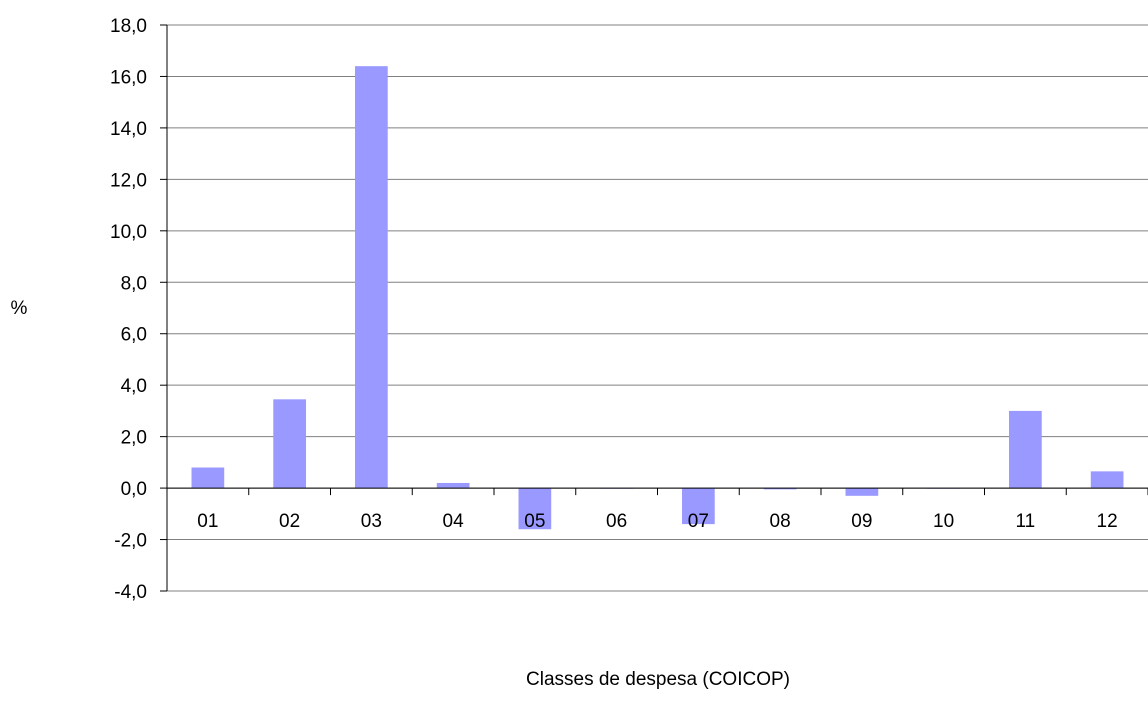  What do you see at coordinates (128, 77) in the screenshot?
I see `y-tick-label: 16,0` at bounding box center [128, 77].